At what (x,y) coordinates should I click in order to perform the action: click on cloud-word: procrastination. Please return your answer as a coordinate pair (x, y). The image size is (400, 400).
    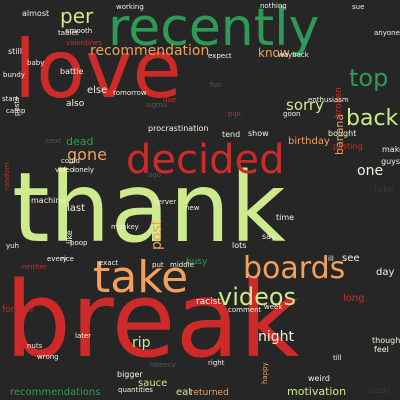
    Looking at the image, I should click on (178, 128).